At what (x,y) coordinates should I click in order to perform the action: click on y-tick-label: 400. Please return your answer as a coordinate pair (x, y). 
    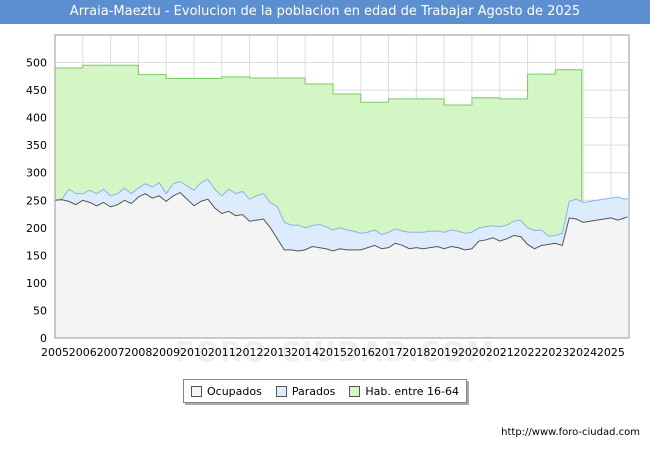
    Looking at the image, I should click on (36, 118).